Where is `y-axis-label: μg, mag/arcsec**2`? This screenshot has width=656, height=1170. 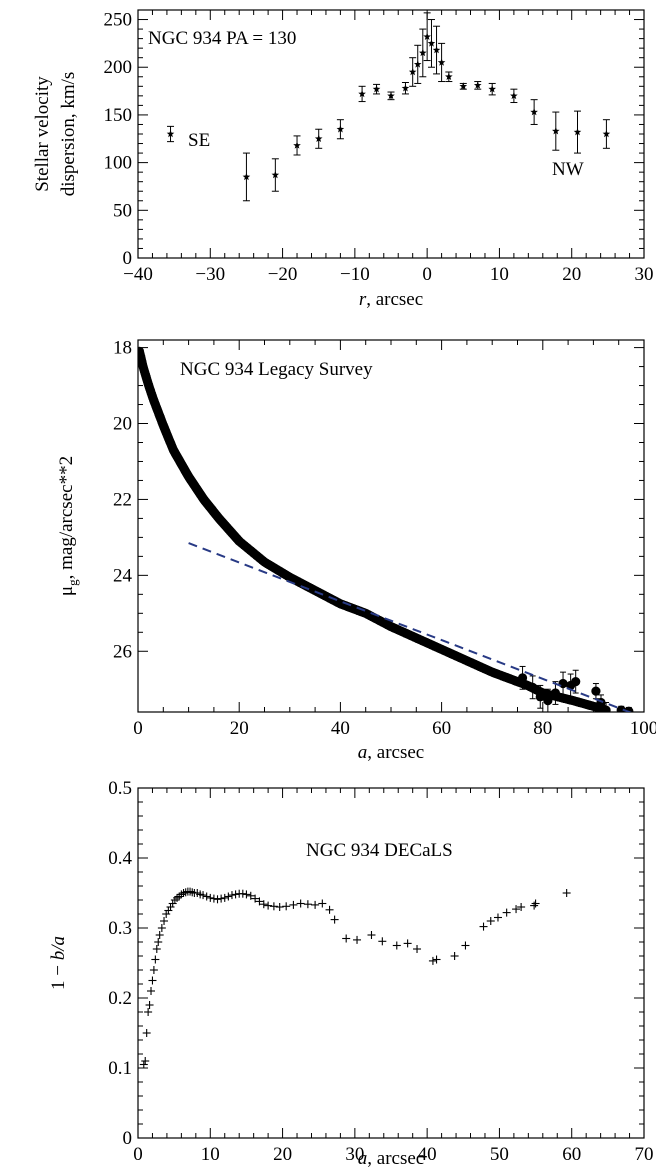 y-axis-label: μg, mag/arcsec**2 is located at coordinates (68, 526).